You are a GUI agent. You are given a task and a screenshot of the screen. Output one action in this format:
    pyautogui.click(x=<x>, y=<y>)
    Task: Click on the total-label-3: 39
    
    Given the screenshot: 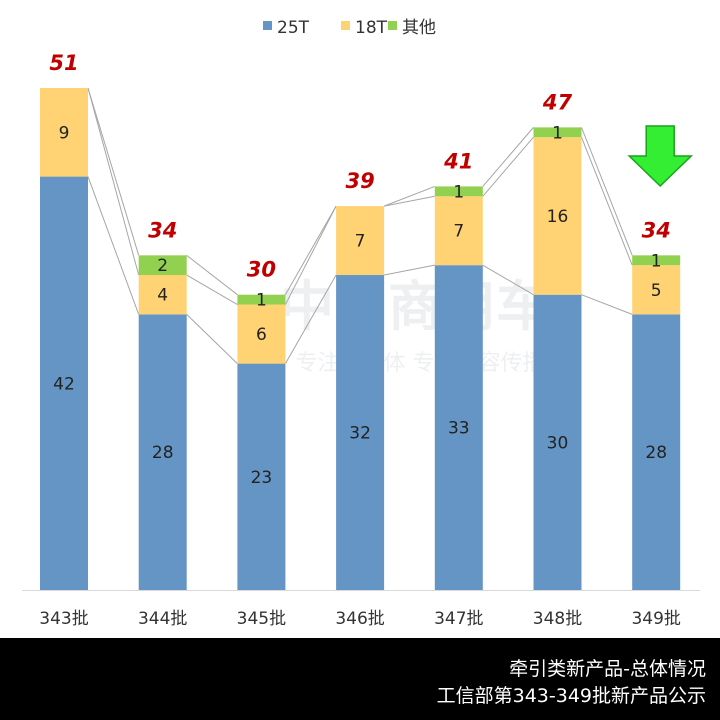 What is the action you would take?
    pyautogui.click(x=359, y=181)
    